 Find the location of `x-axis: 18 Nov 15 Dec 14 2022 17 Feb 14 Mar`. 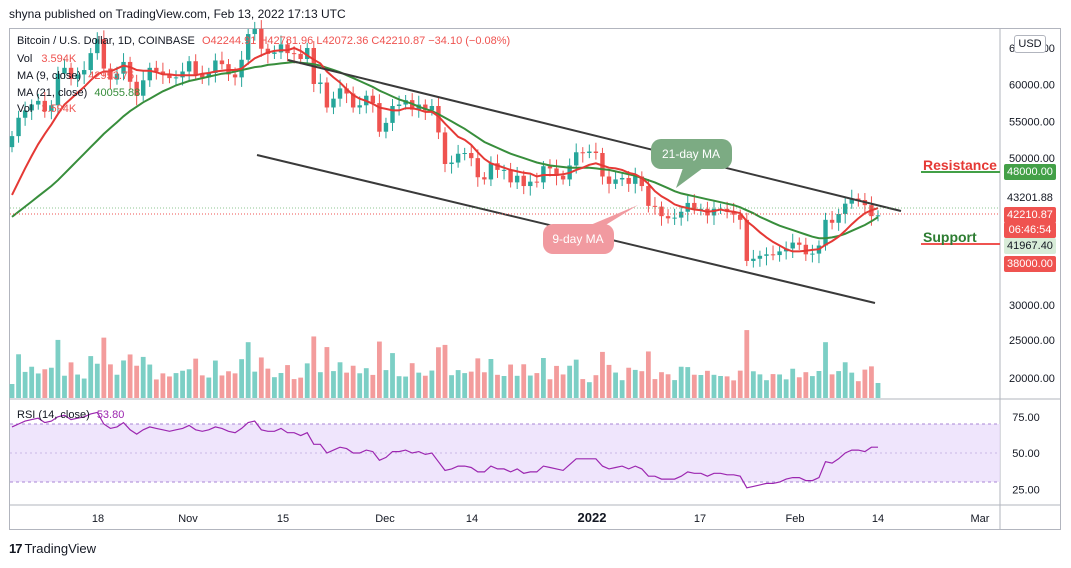

x-axis: 18 Nov 15 Dec 14 2022 17 Feb 14 Mar is located at coordinates (541, 517).